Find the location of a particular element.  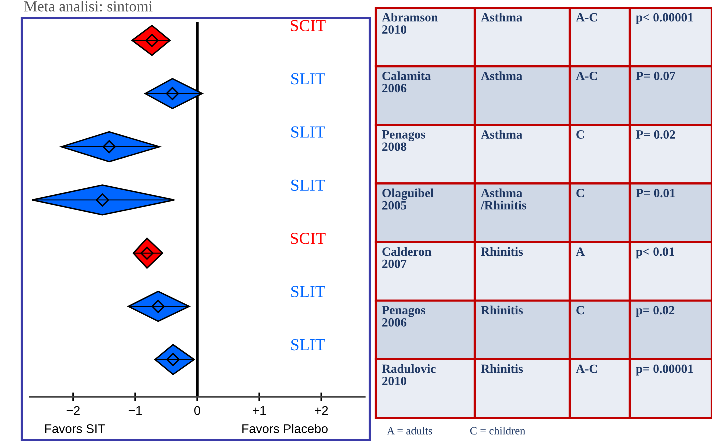

text: Olaguibel 2005 is located at coordinates (408, 199).